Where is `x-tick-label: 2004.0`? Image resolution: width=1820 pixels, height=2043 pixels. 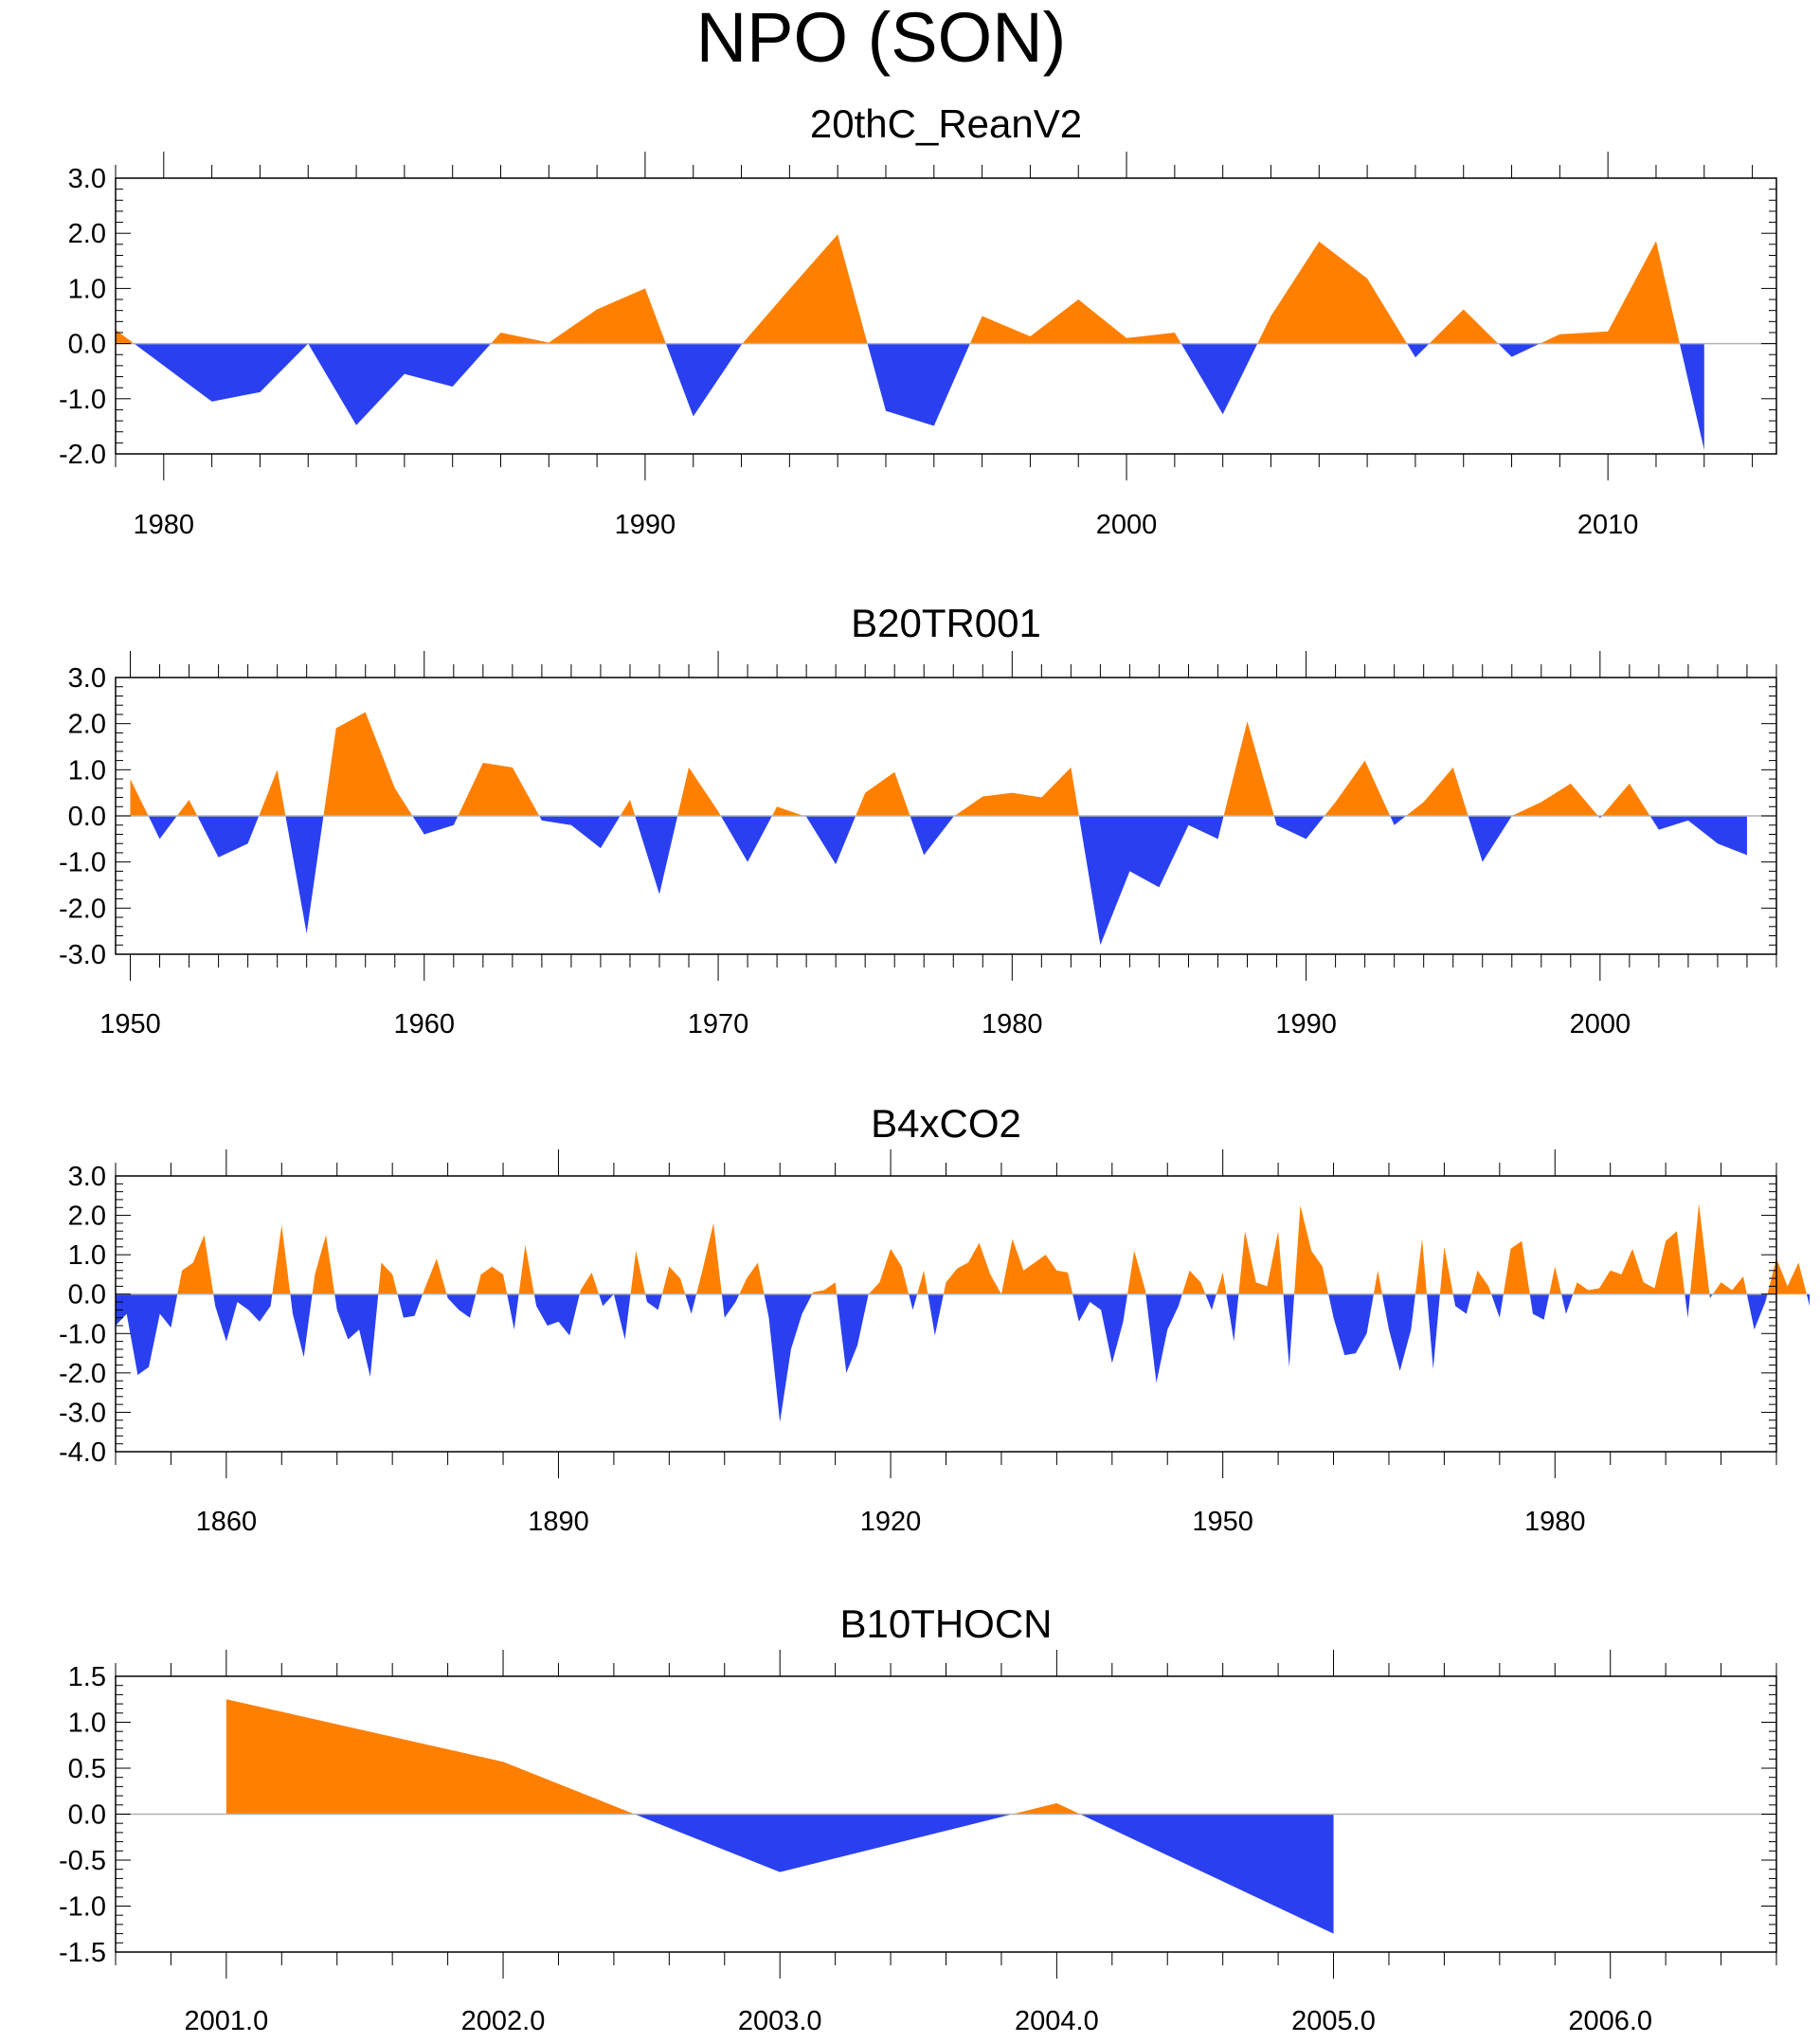 x-tick-label: 2004.0 is located at coordinates (1057, 2021).